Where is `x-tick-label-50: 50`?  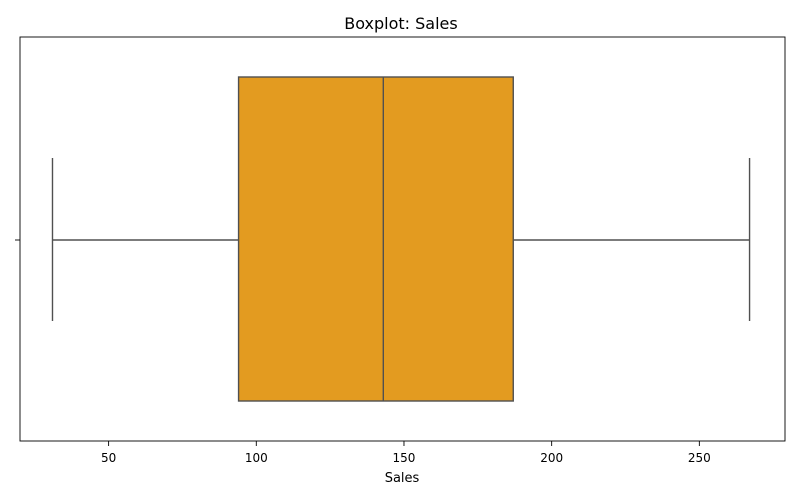
x-tick-label-50: 50 is located at coordinates (108, 458).